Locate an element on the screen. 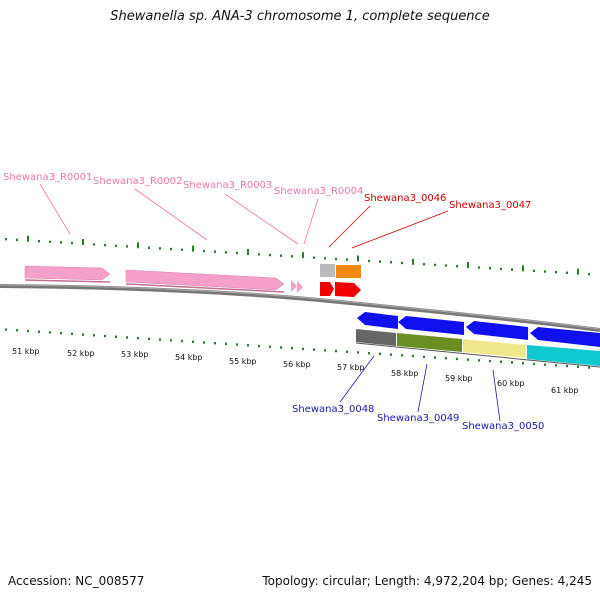 This screenshot has height=600, width=600. label-R0004: Shewana3_R0004 is located at coordinates (318, 191).